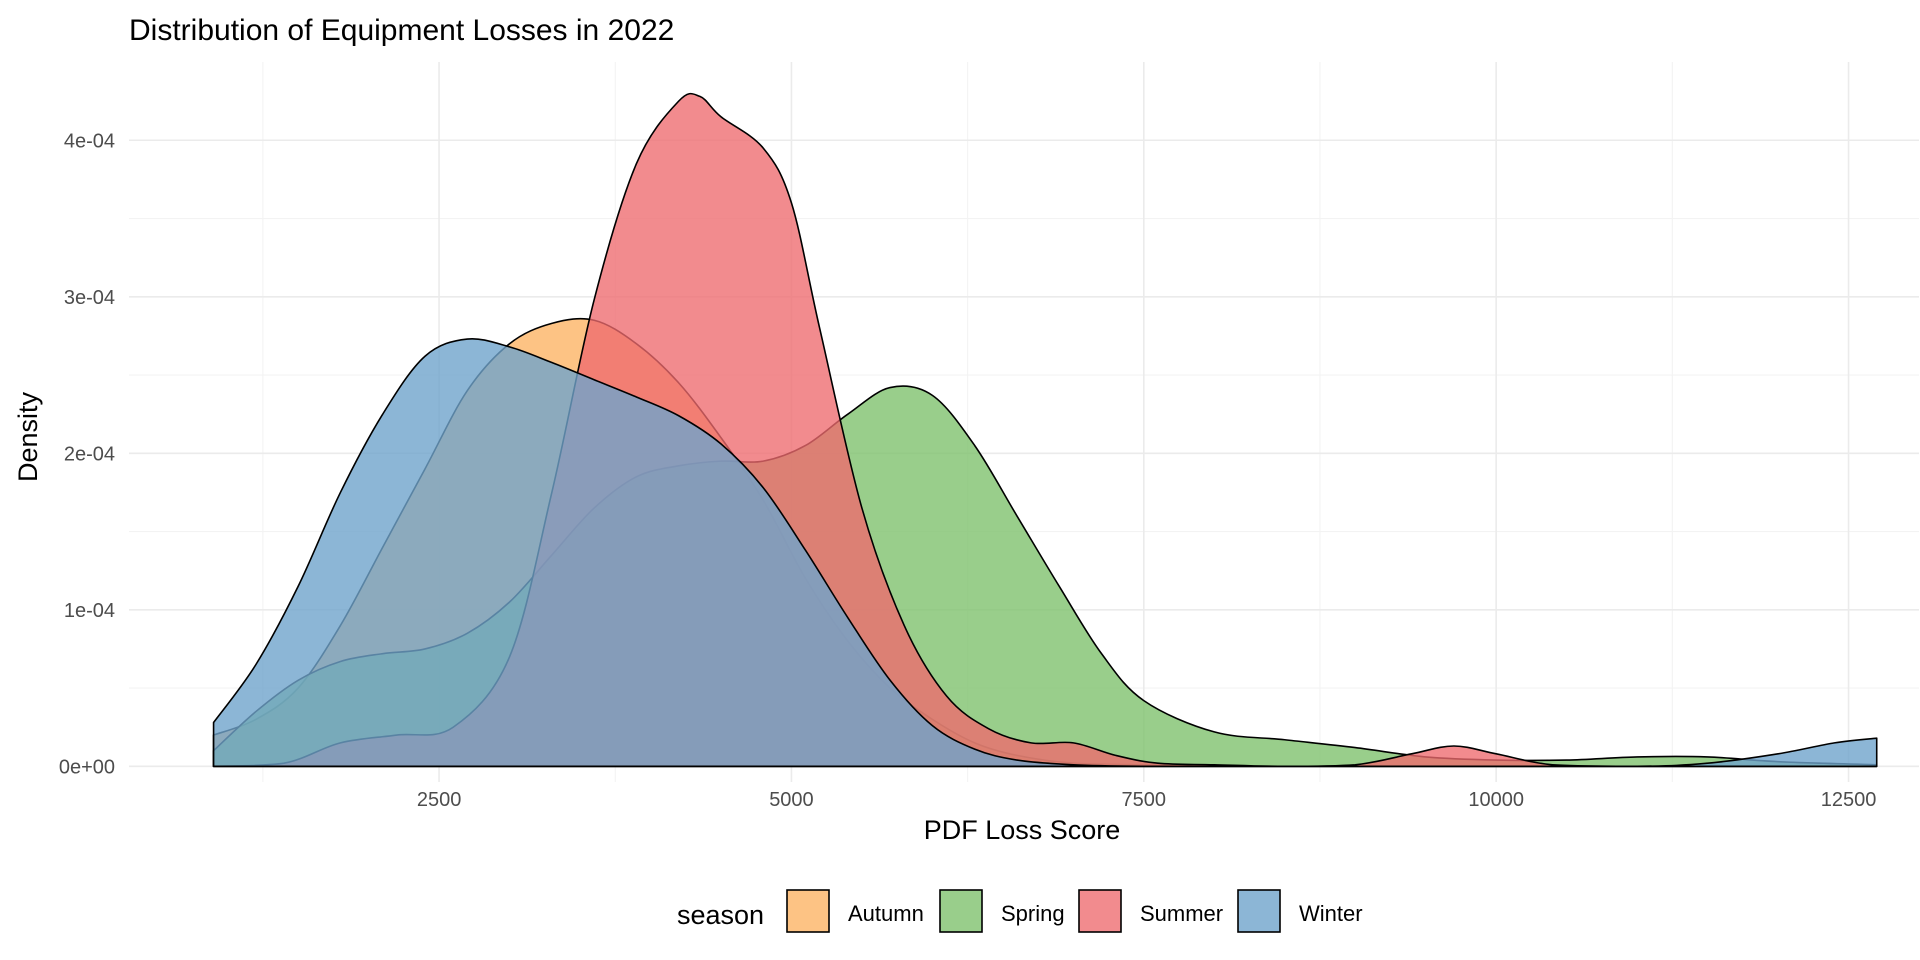  I want to click on chart-title: Distribution of Equipment Losses in 2022, so click(401, 30).